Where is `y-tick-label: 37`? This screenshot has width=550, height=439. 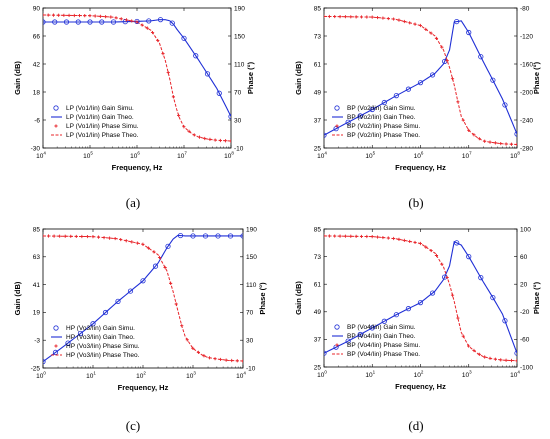 y-tick-label: 37 is located at coordinates (318, 120).